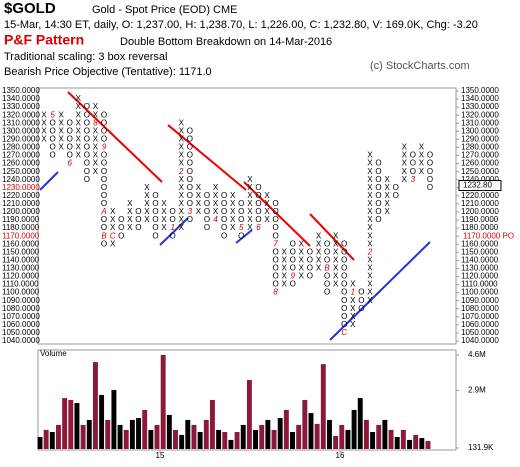  I want to click on y-tick-label-right: 1080.0000, so click(480, 308).